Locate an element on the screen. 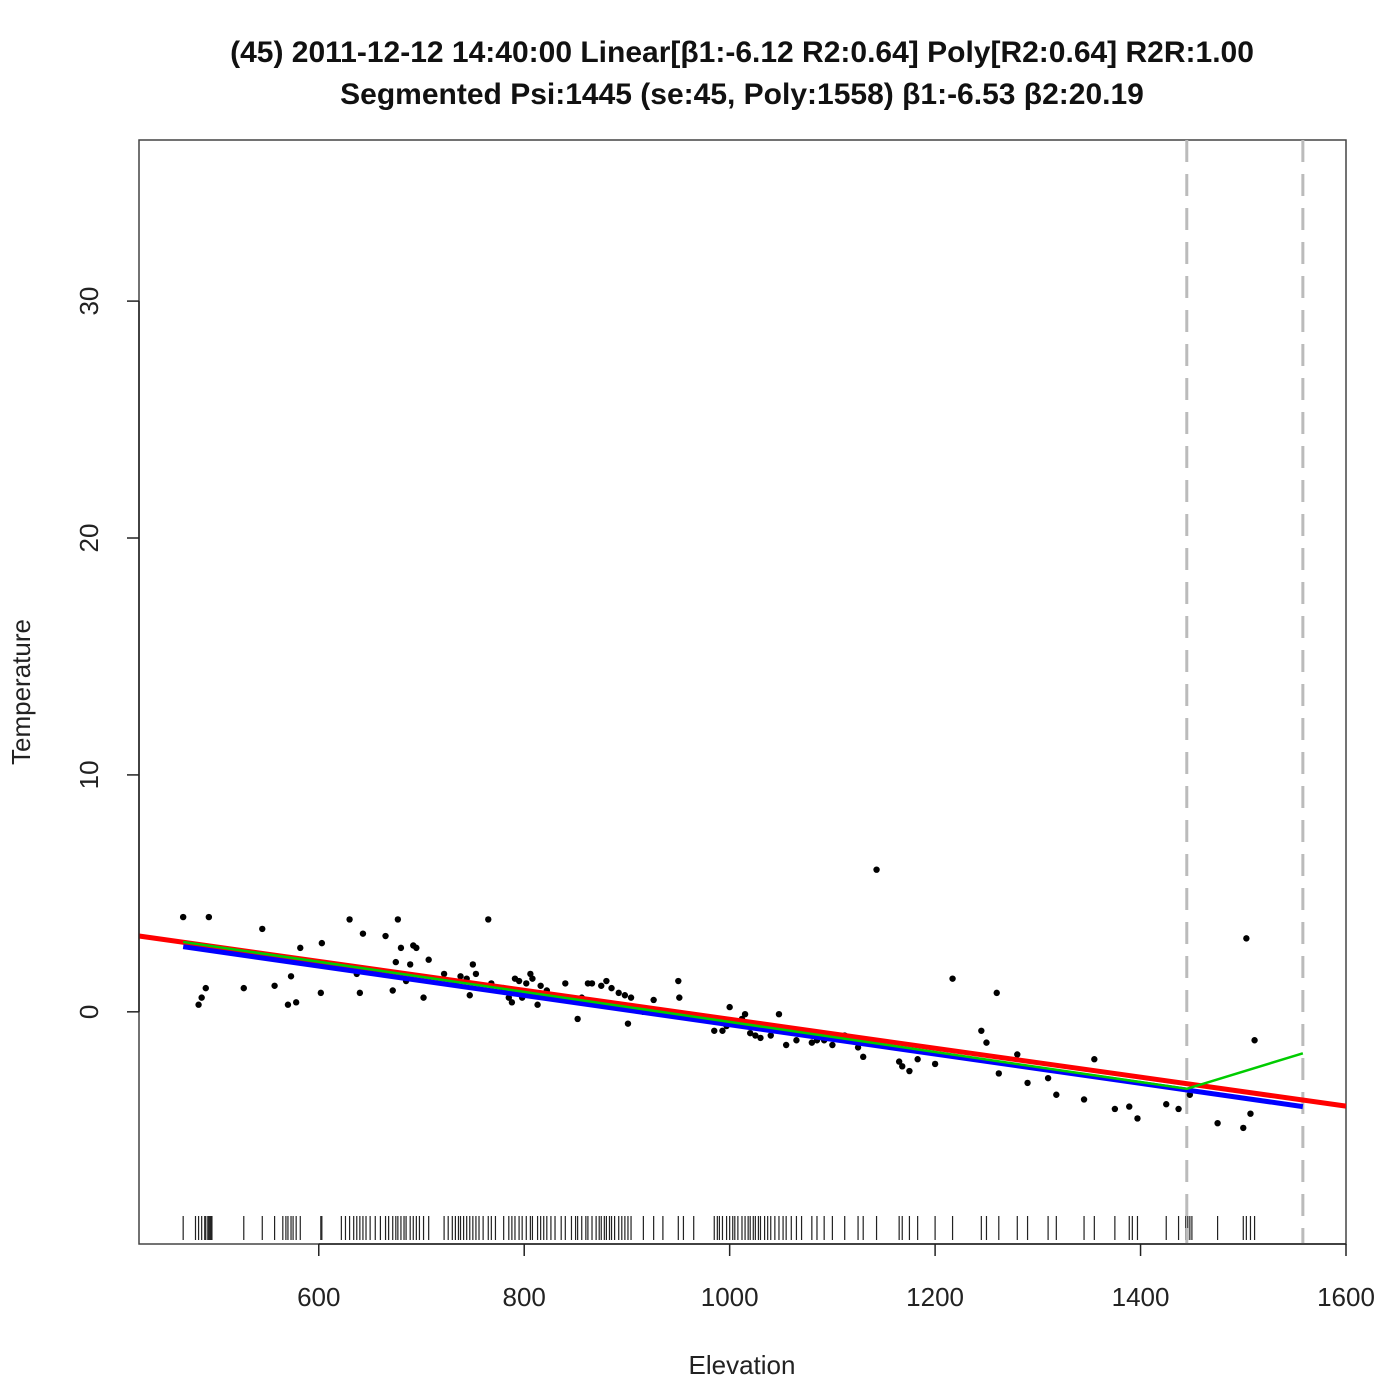  x-tick-label-2: 1000 is located at coordinates (730, 1297).